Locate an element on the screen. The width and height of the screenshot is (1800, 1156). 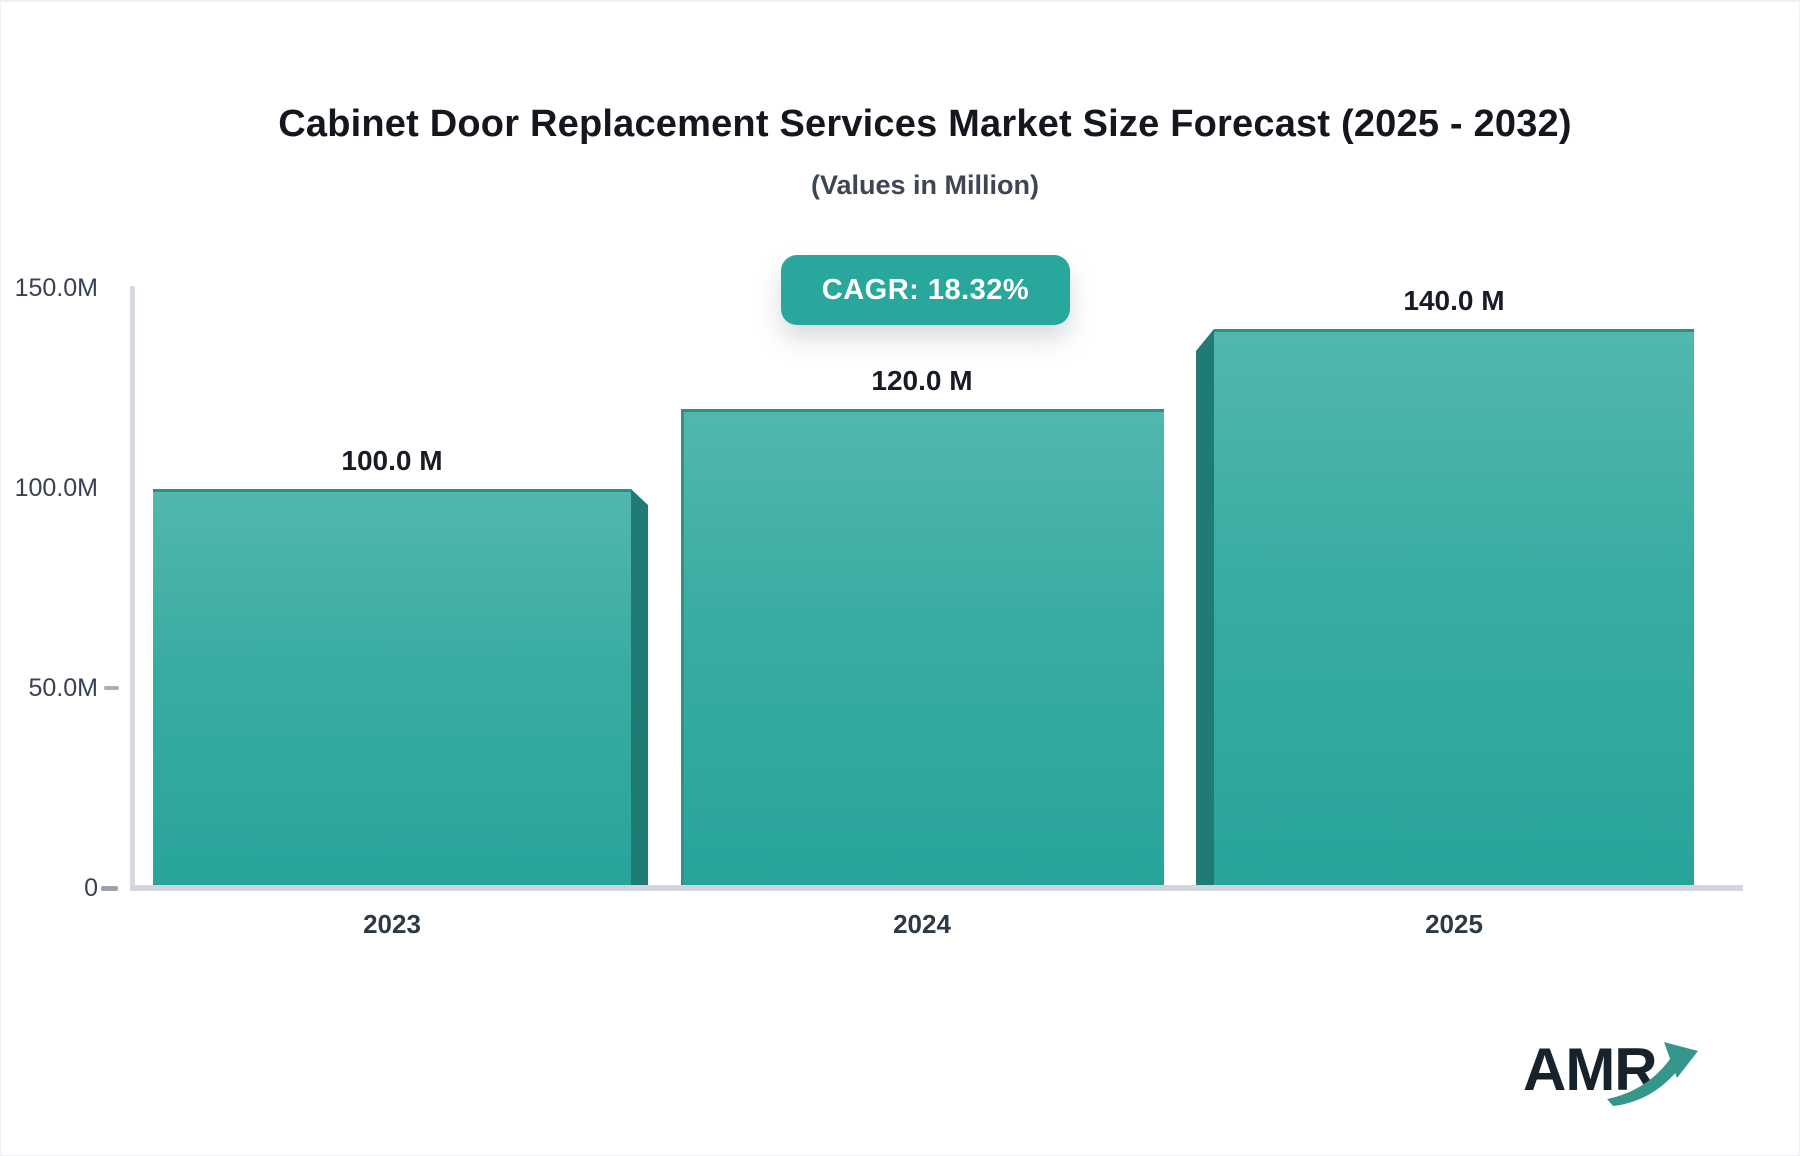
y-tick-label-50m: 50.0M is located at coordinates (63, 688).